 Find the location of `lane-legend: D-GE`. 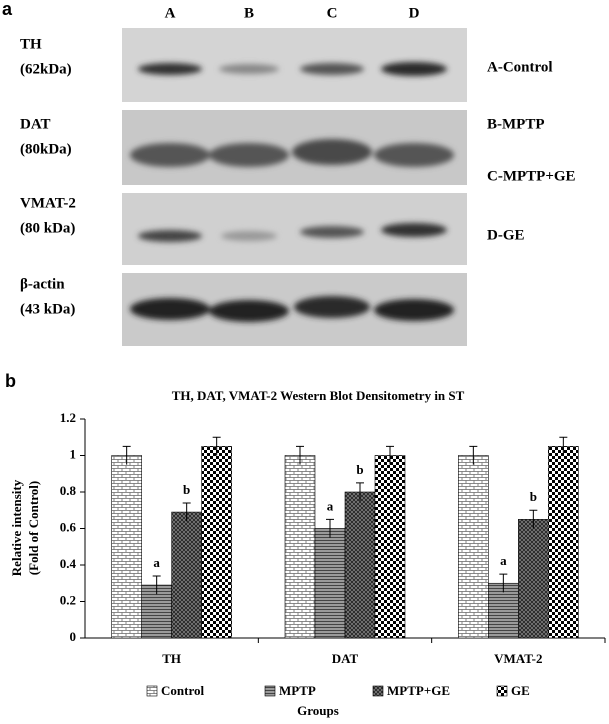

lane-legend: D-GE is located at coordinates (506, 235).